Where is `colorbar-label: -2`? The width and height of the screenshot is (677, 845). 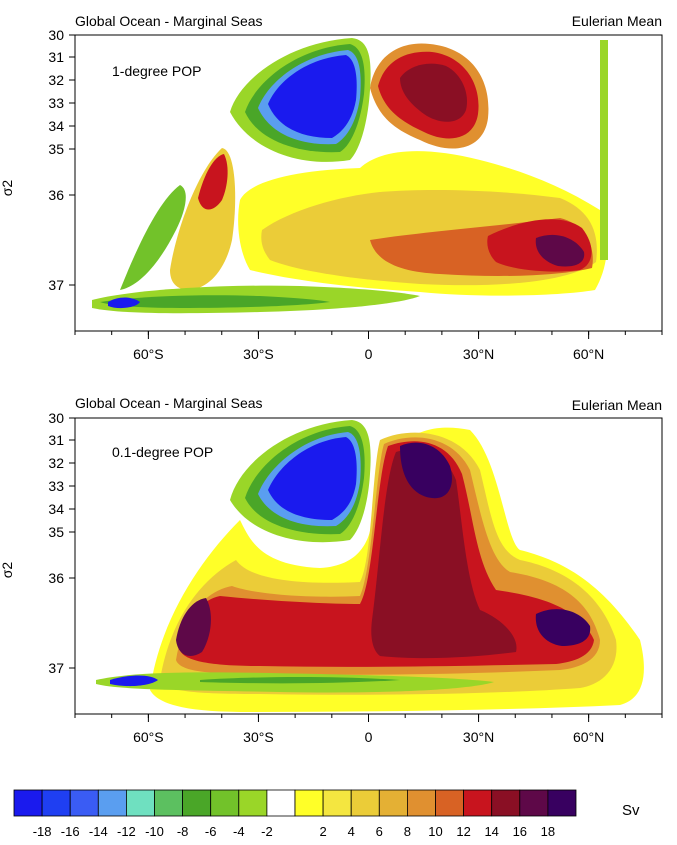
colorbar-label: -2 is located at coordinates (267, 831).